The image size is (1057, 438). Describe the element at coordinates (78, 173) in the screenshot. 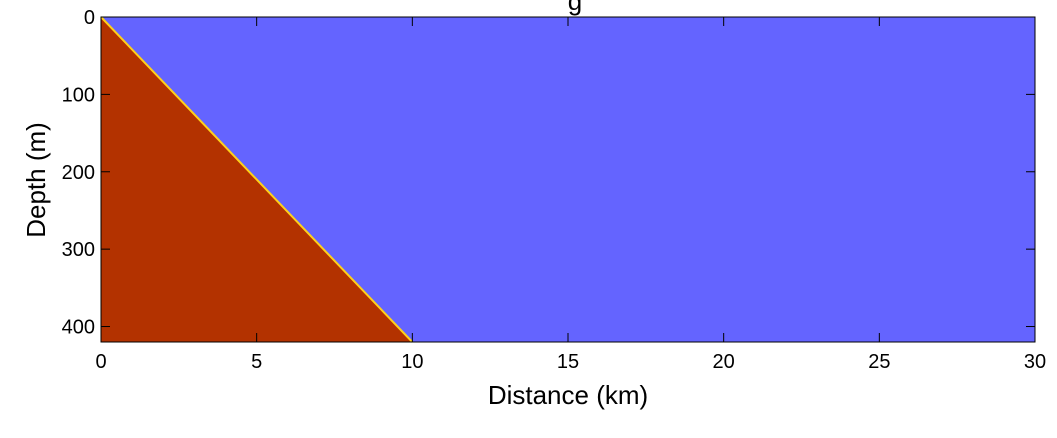

I see `y-tick-label: 200` at that location.